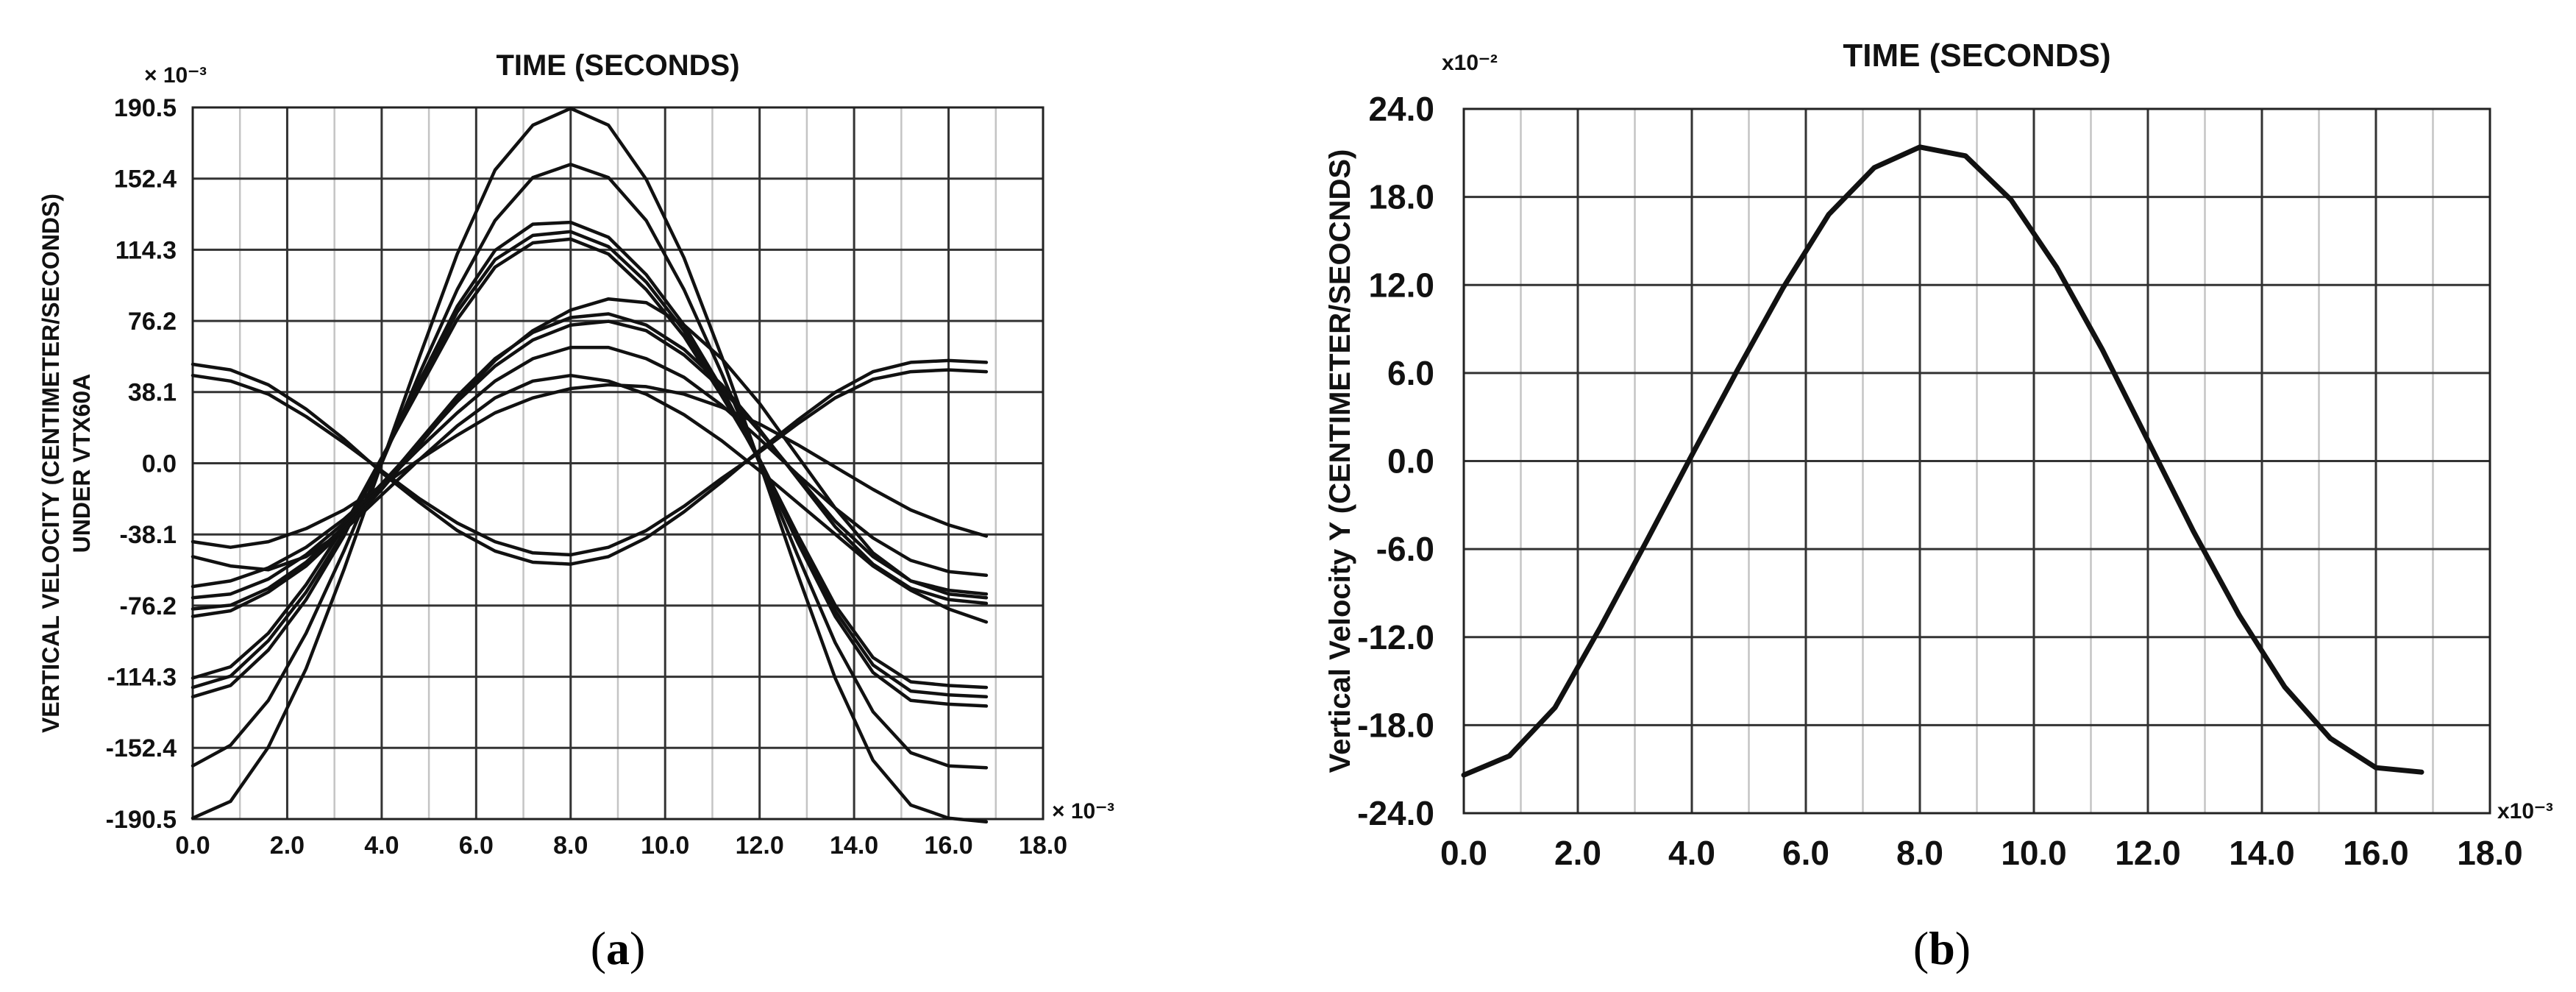 Image resolution: width=2576 pixels, height=992 pixels. I want to click on y-tick-label: -38.1, so click(148, 535).